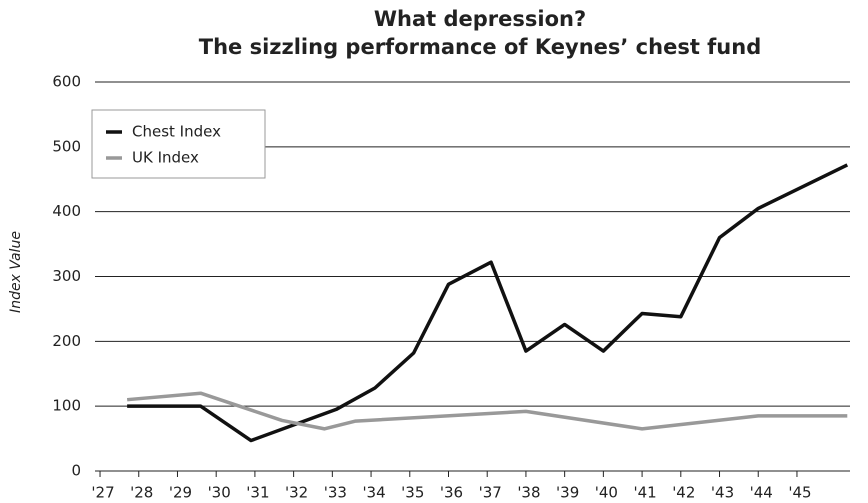 This screenshot has height=503, width=868. What do you see at coordinates (683, 493) in the screenshot?
I see `x-tick-label: '42` at bounding box center [683, 493].